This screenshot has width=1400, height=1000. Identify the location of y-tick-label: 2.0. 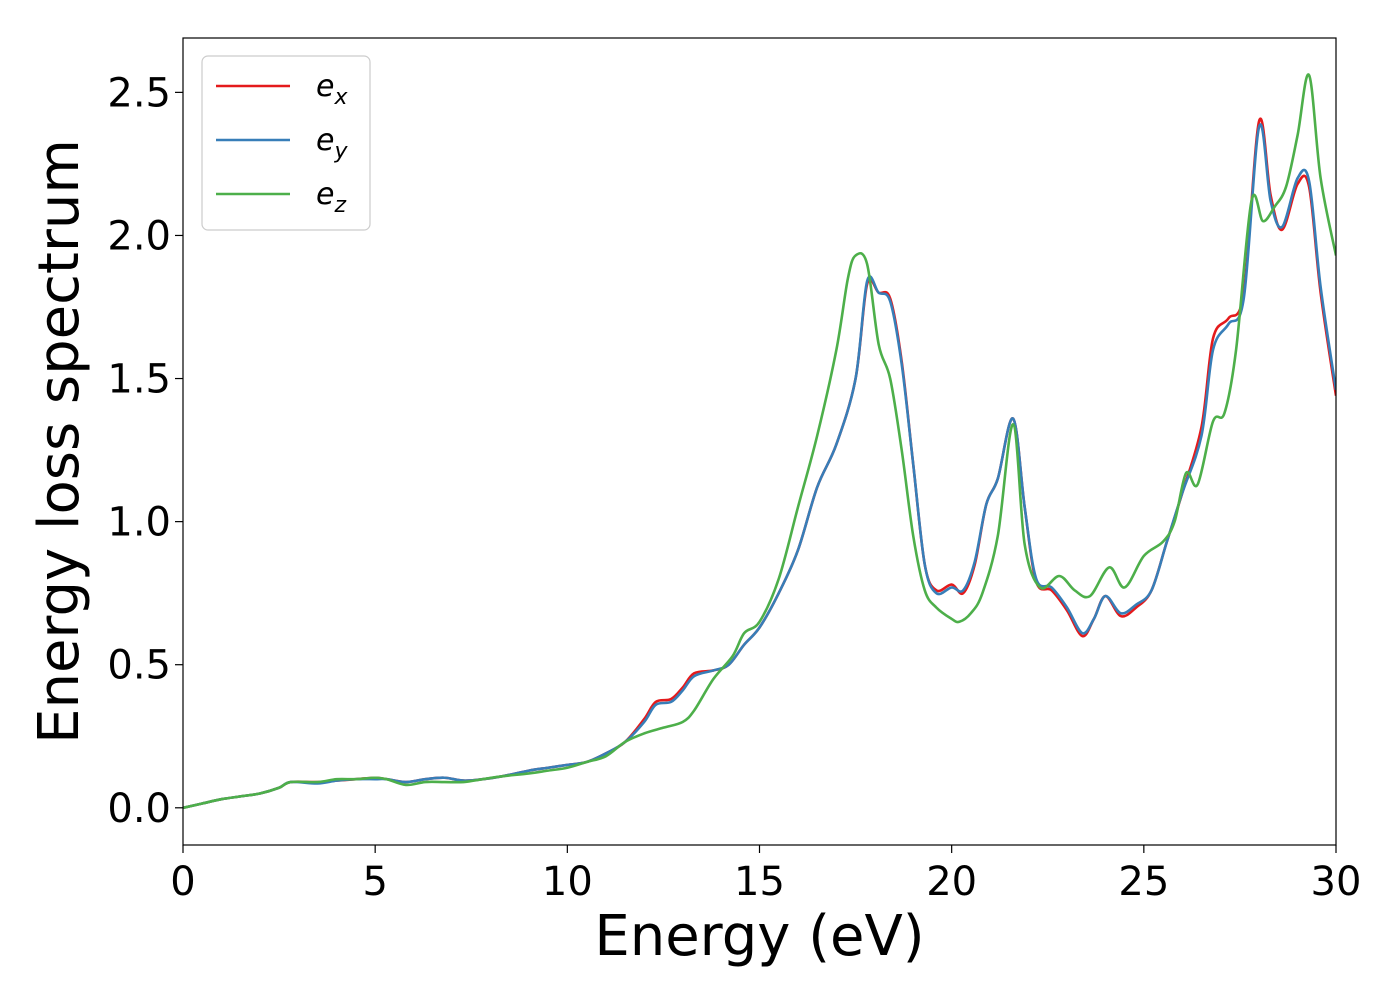
(139, 236).